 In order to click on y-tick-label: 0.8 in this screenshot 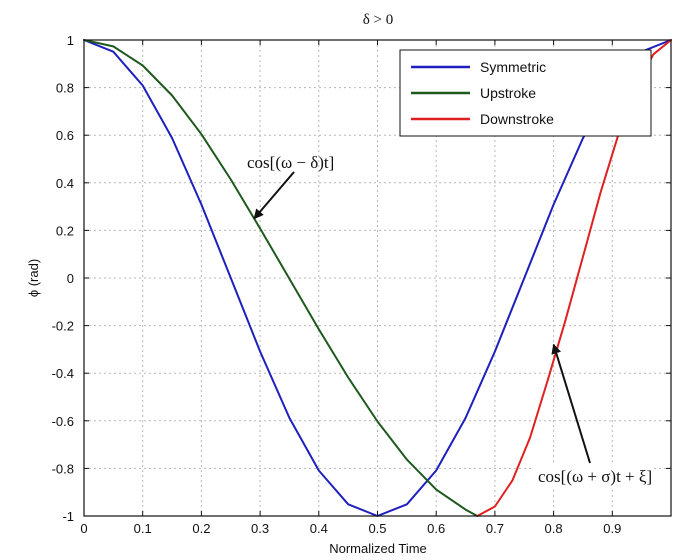, I will do `click(65, 88)`.